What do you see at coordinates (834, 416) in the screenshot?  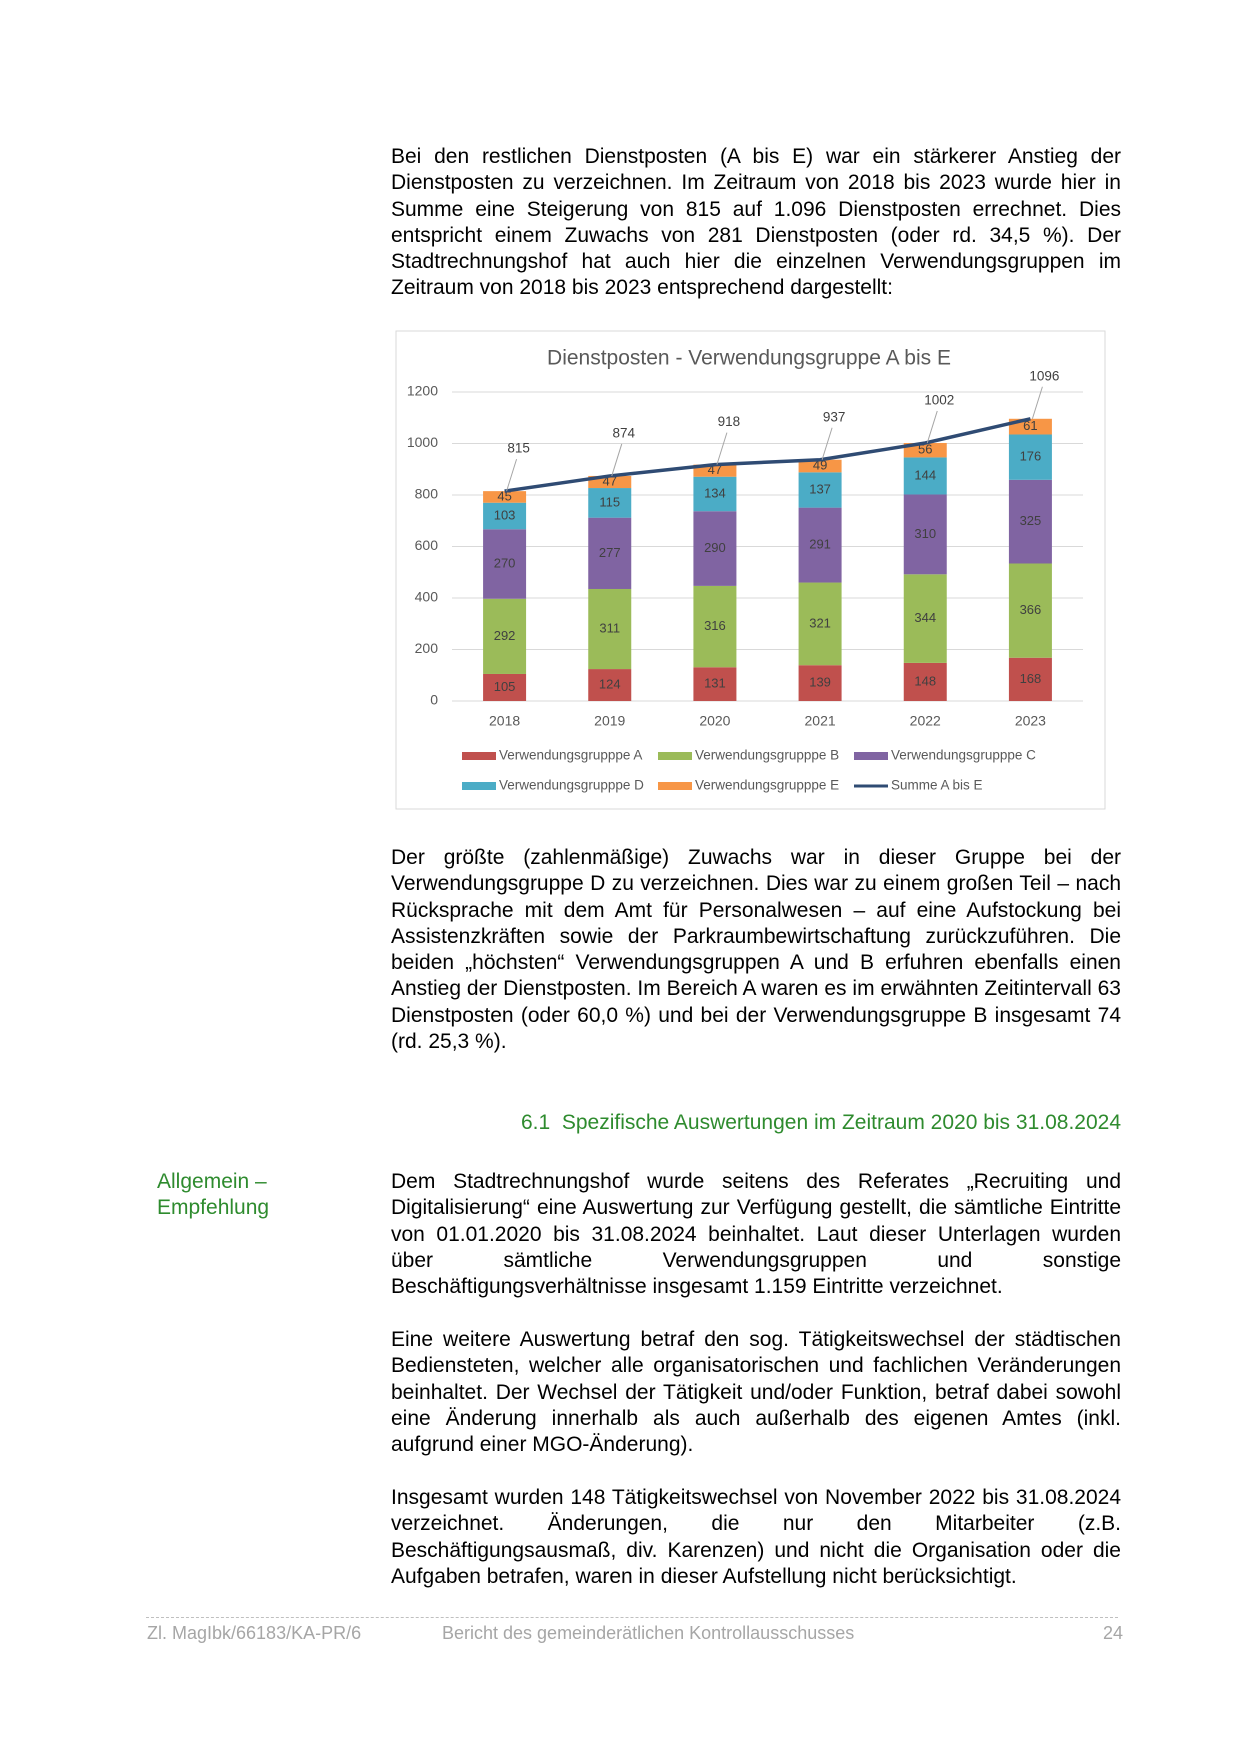 I see `data-label: 937` at bounding box center [834, 416].